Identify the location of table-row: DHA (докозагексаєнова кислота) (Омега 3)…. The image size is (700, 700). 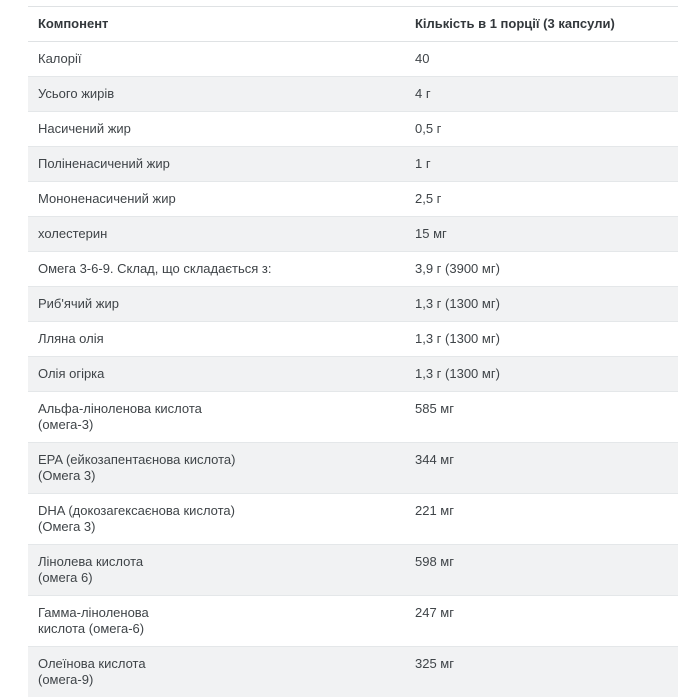
(353, 518).